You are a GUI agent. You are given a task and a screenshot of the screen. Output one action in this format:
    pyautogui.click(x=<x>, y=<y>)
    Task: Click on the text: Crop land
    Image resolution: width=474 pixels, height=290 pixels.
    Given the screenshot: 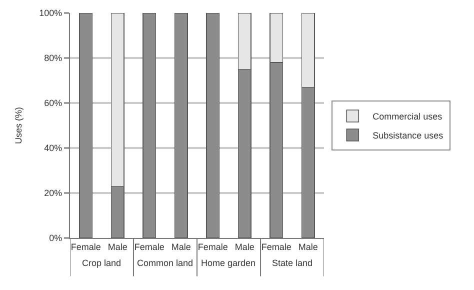 What is the action you would take?
    pyautogui.click(x=102, y=263)
    